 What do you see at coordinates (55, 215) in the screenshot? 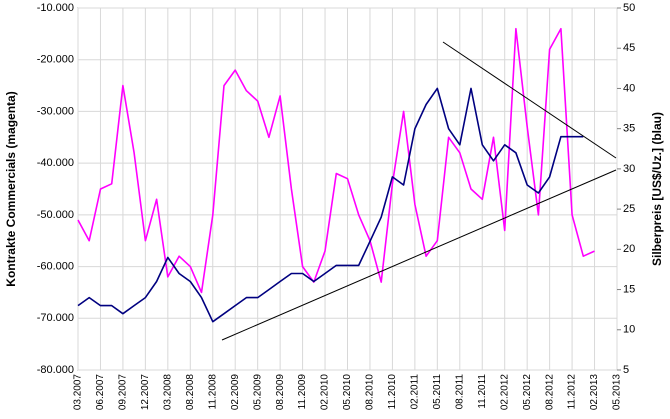
I see `y-tick-label: -50.000` at bounding box center [55, 215].